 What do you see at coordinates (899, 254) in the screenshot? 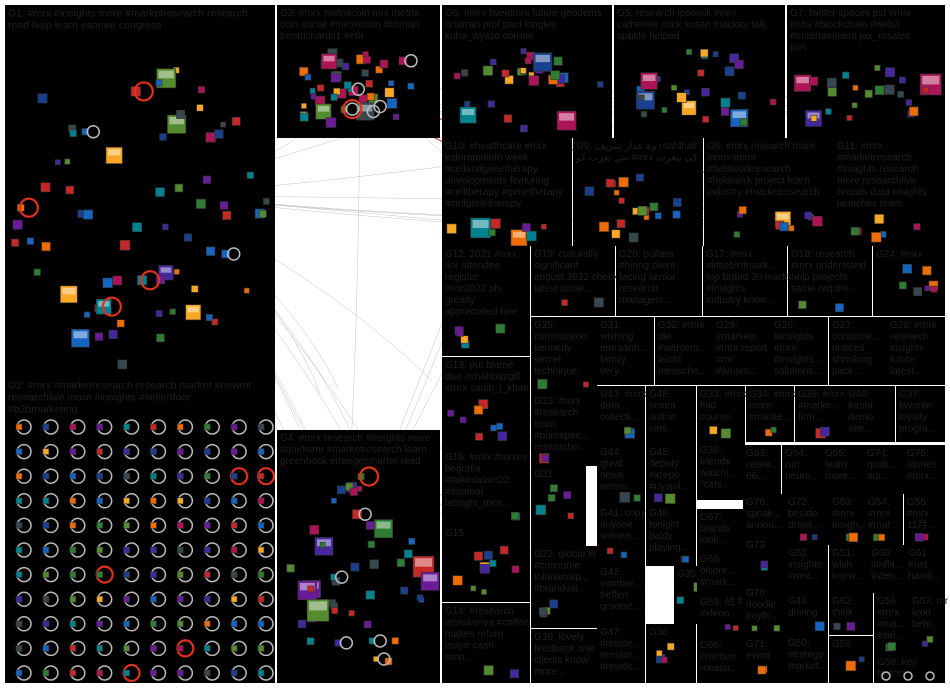
I see `group-label: G24: #mrx` at bounding box center [899, 254].